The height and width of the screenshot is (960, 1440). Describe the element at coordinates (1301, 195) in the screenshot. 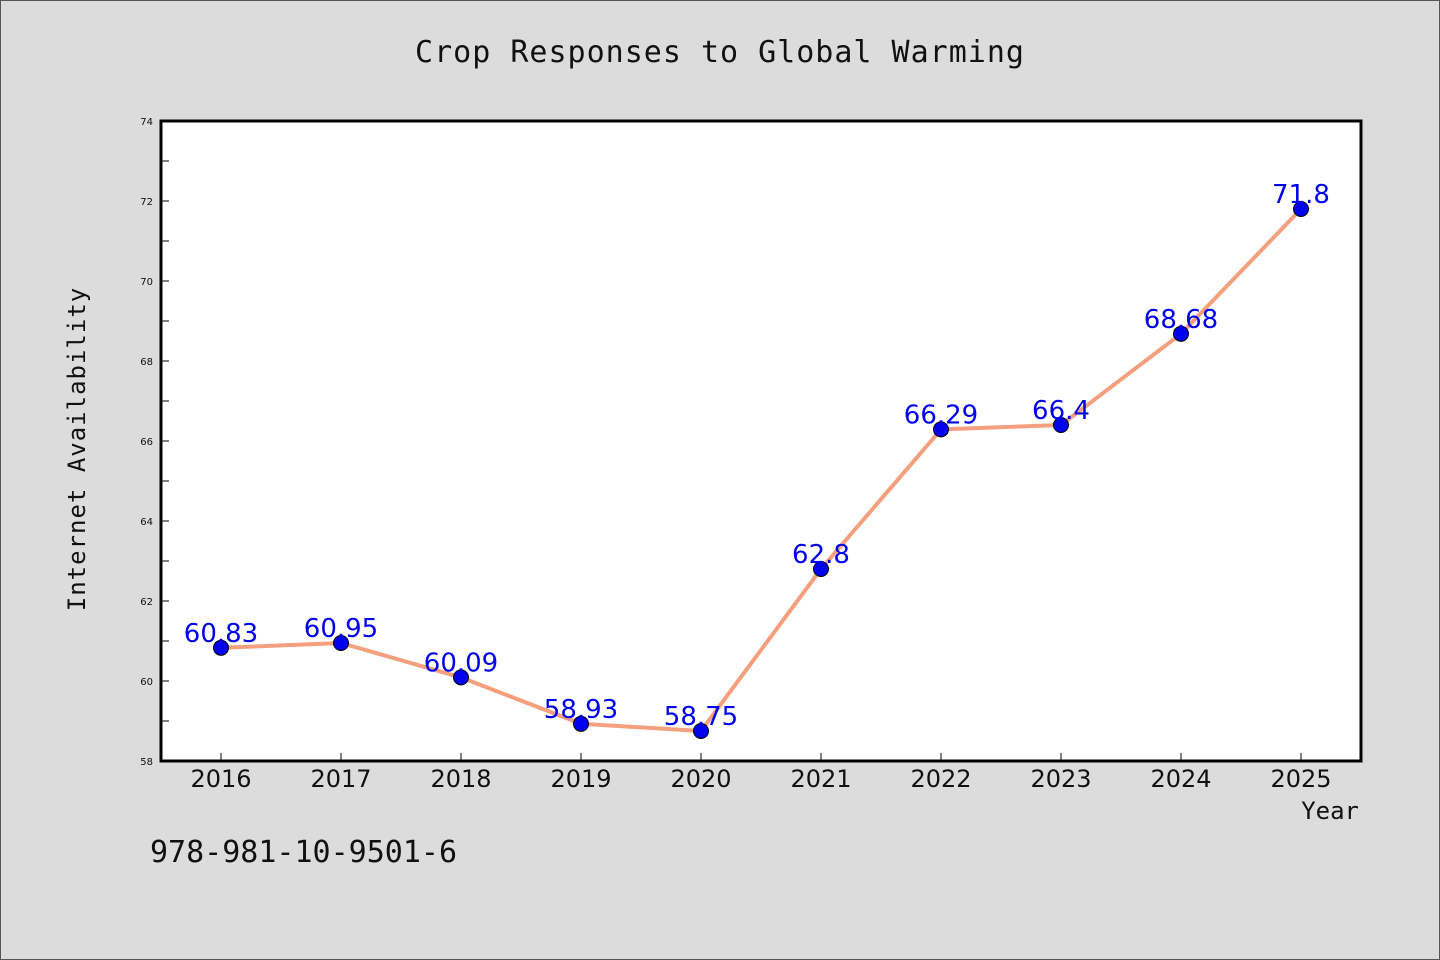

I see `data-label: 71.8` at that location.